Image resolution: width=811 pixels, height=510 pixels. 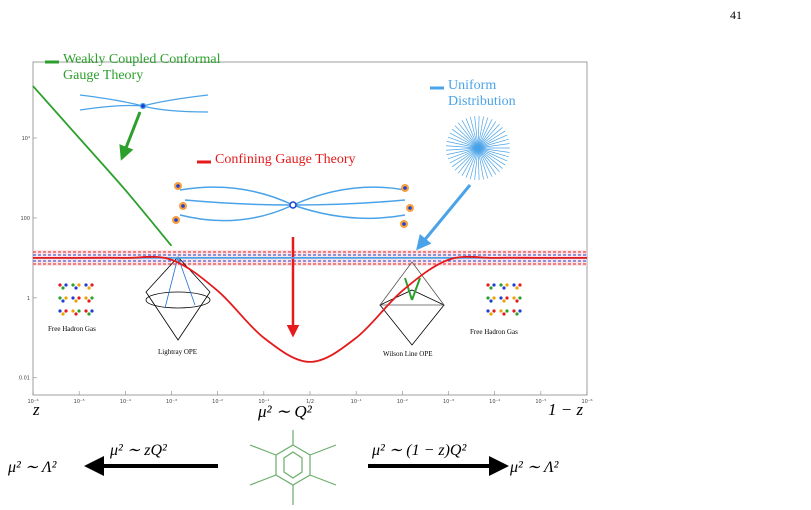 What do you see at coordinates (310, 402) in the screenshot?
I see `x-tick-label: 1/2` at bounding box center [310, 402].